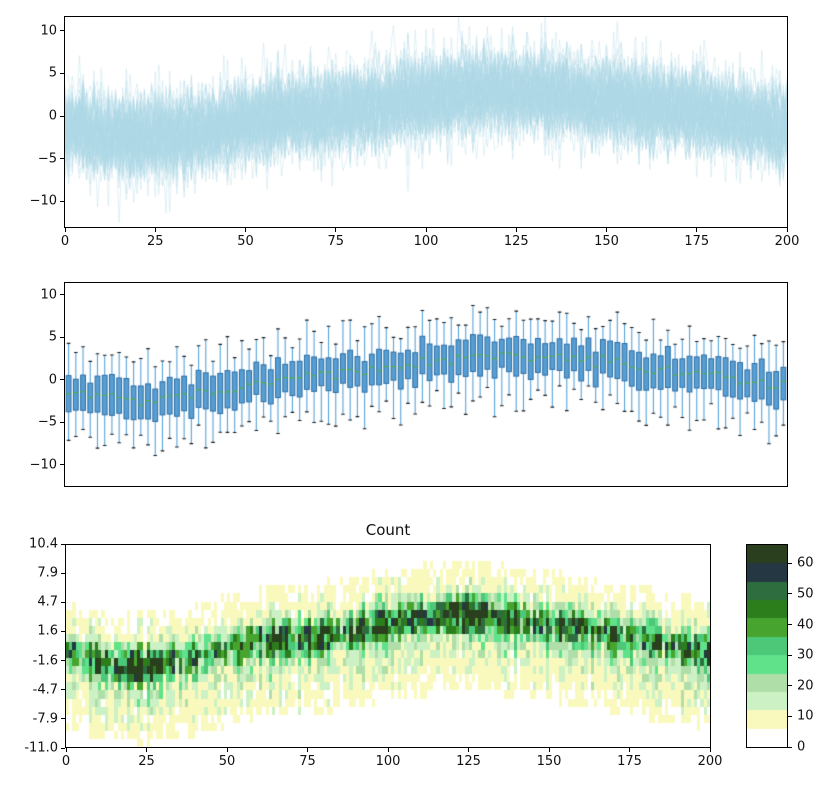  I want to click on y-tick-label: 4.7, so click(47, 602).